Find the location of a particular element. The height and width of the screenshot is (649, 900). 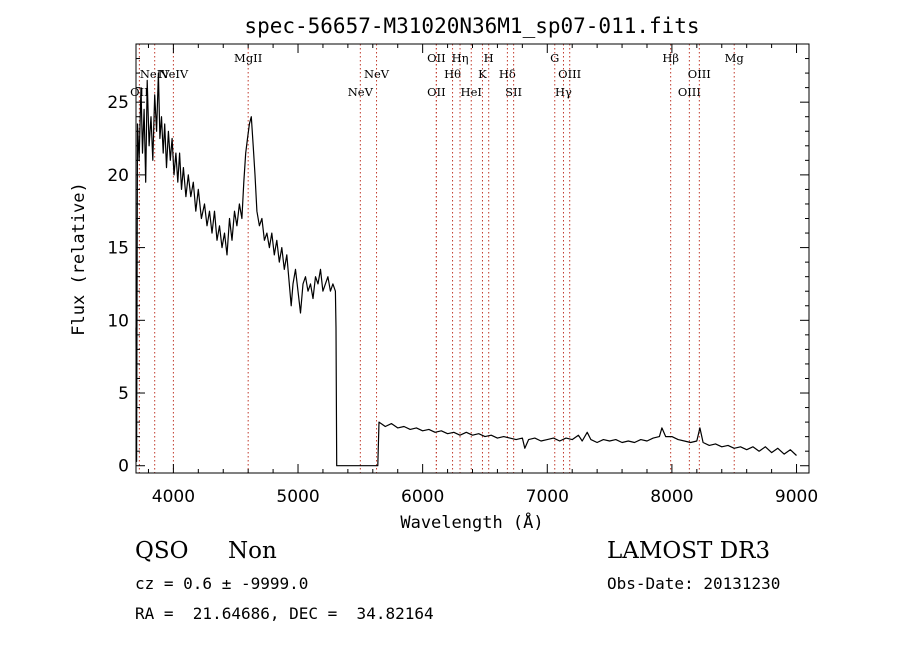

redshift-readout: cz = 0.6 ± -9999.0 is located at coordinates (222, 583).